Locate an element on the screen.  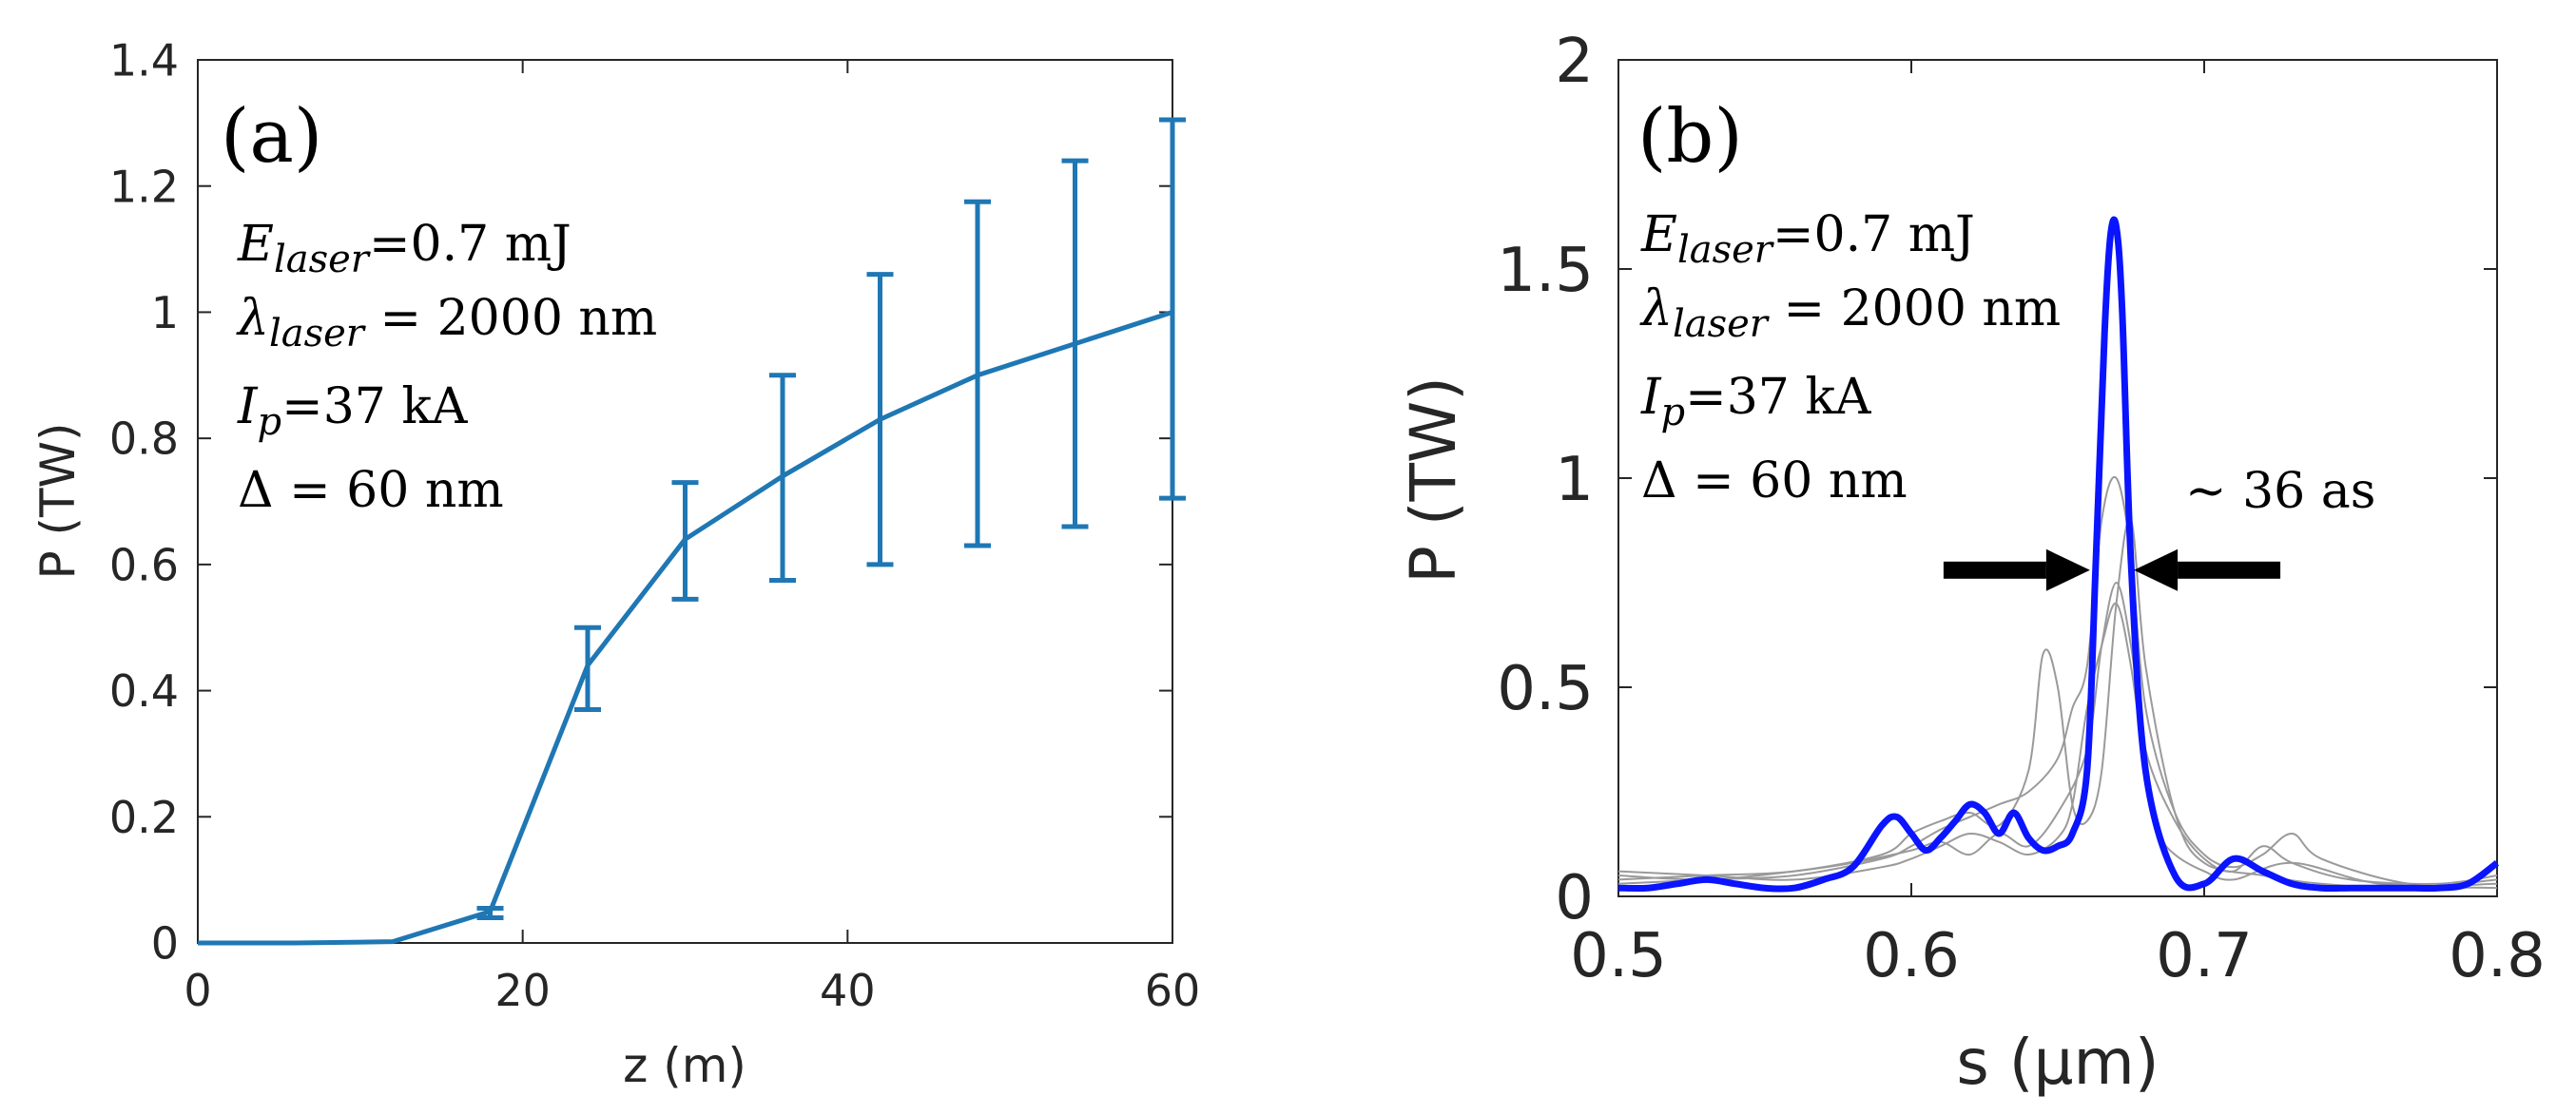
y-tick-label: 0.2 is located at coordinates (144, 817).